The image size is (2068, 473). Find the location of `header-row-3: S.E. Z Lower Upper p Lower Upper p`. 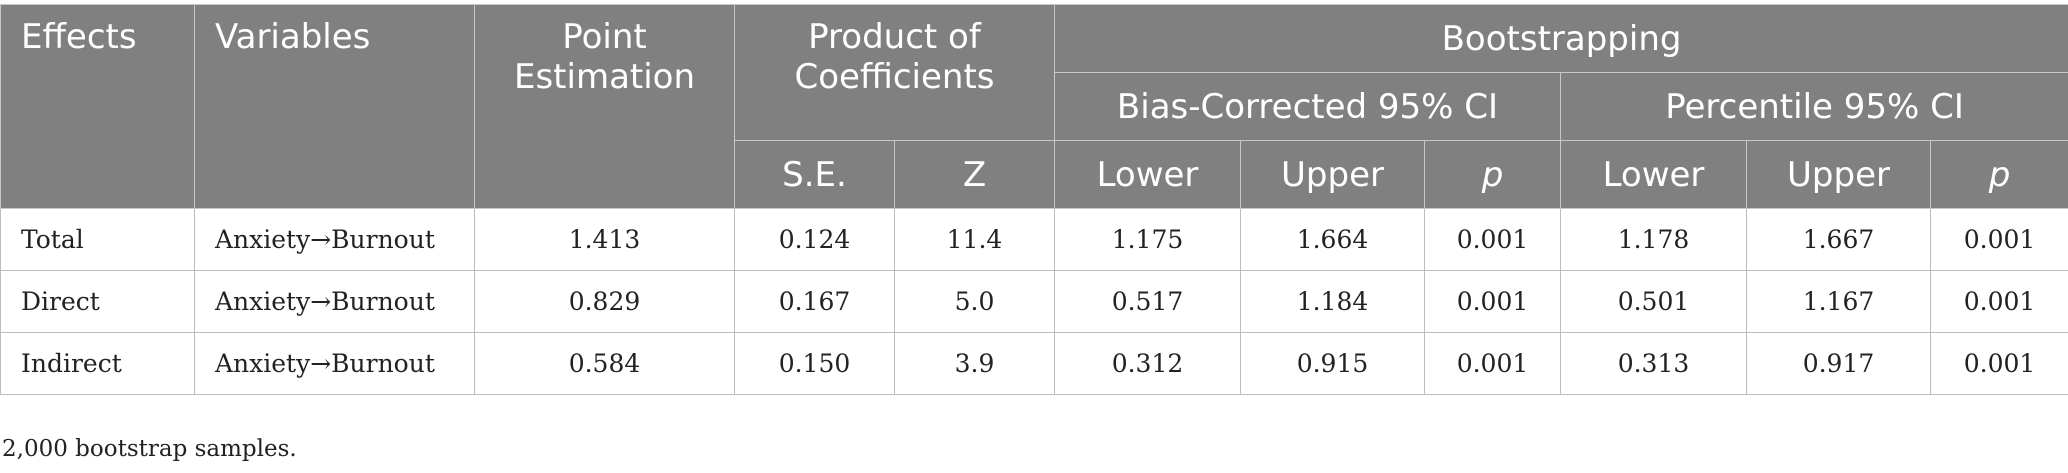

header-row-3: S.E. Z Lower Upper p Lower Upper p is located at coordinates (1034, 174).